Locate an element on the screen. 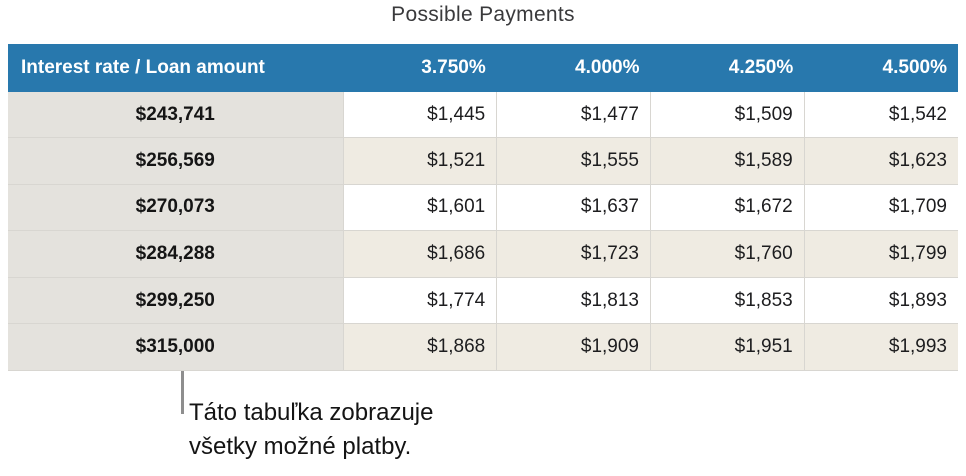 This screenshot has width=966, height=476. payment-cell: $1,760 is located at coordinates (727, 254).